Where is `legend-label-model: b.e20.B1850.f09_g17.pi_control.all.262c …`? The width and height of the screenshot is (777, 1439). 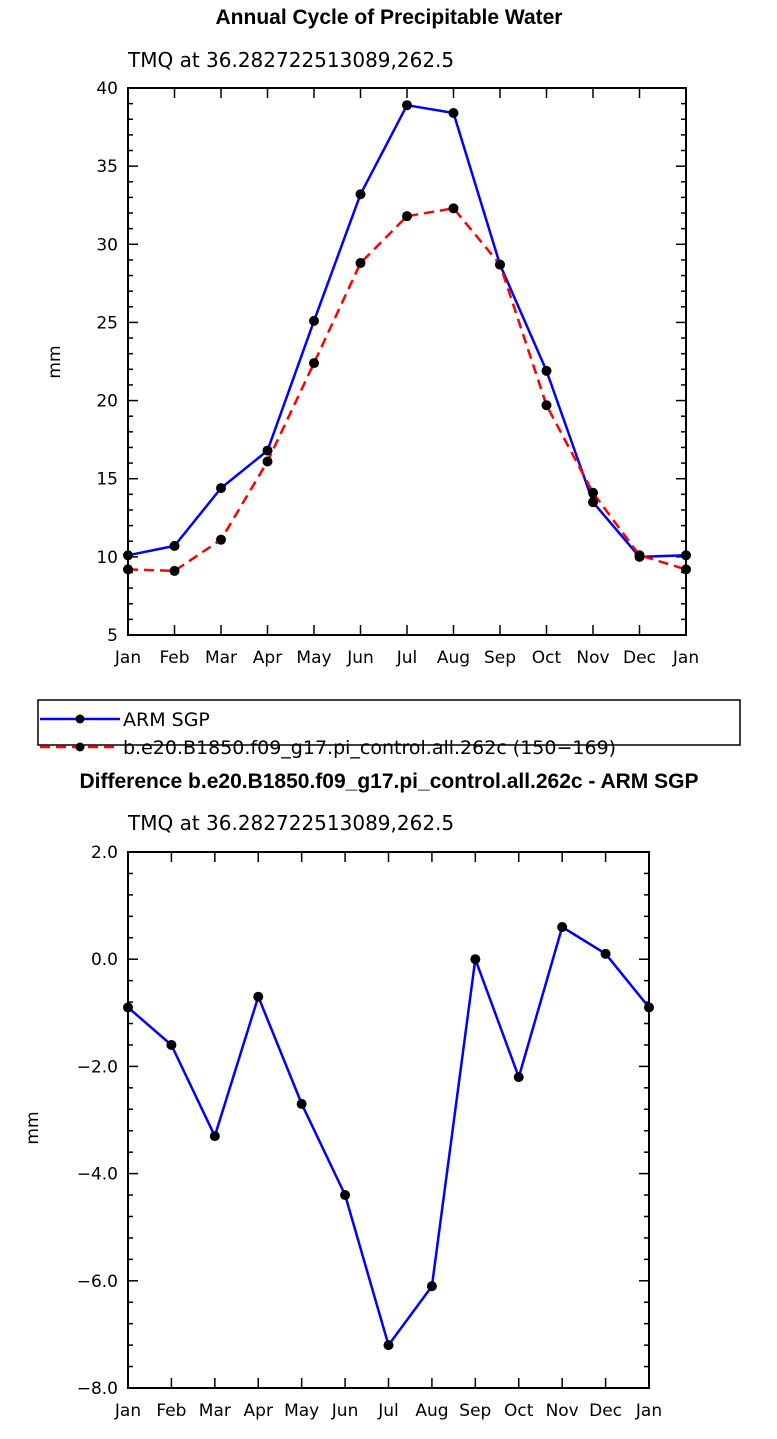 legend-label-model: b.e20.B1850.f09_g17.pi_control.all.262c … is located at coordinates (369, 748).